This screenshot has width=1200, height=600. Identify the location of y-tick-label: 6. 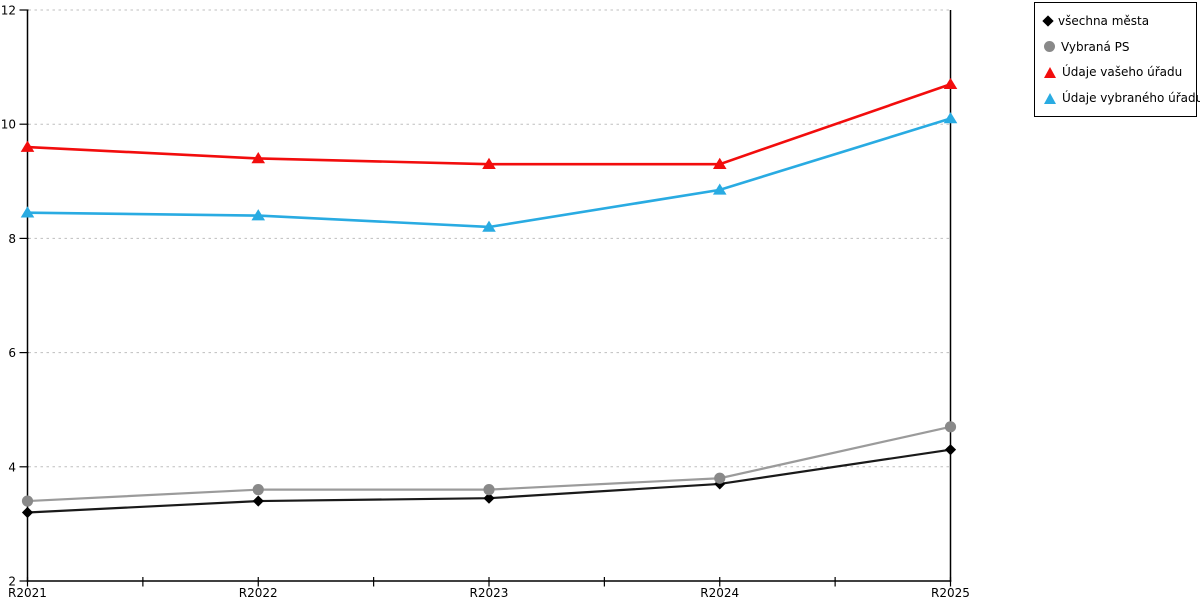
(12, 353).